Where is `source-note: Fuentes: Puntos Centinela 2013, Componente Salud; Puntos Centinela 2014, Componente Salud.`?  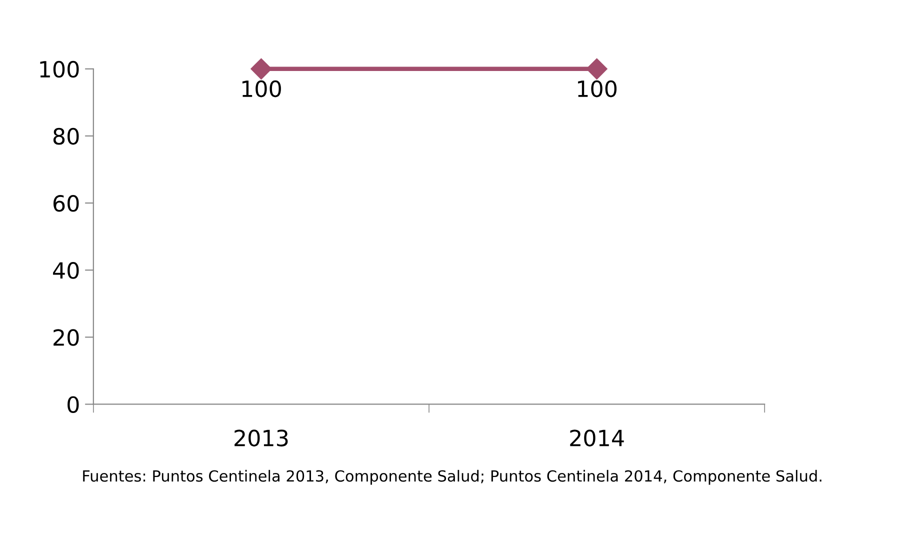 source-note: Fuentes: Puntos Centinela 2013, Componente Salud; Puntos Centinela 2014, Componente Salud. is located at coordinates (452, 477).